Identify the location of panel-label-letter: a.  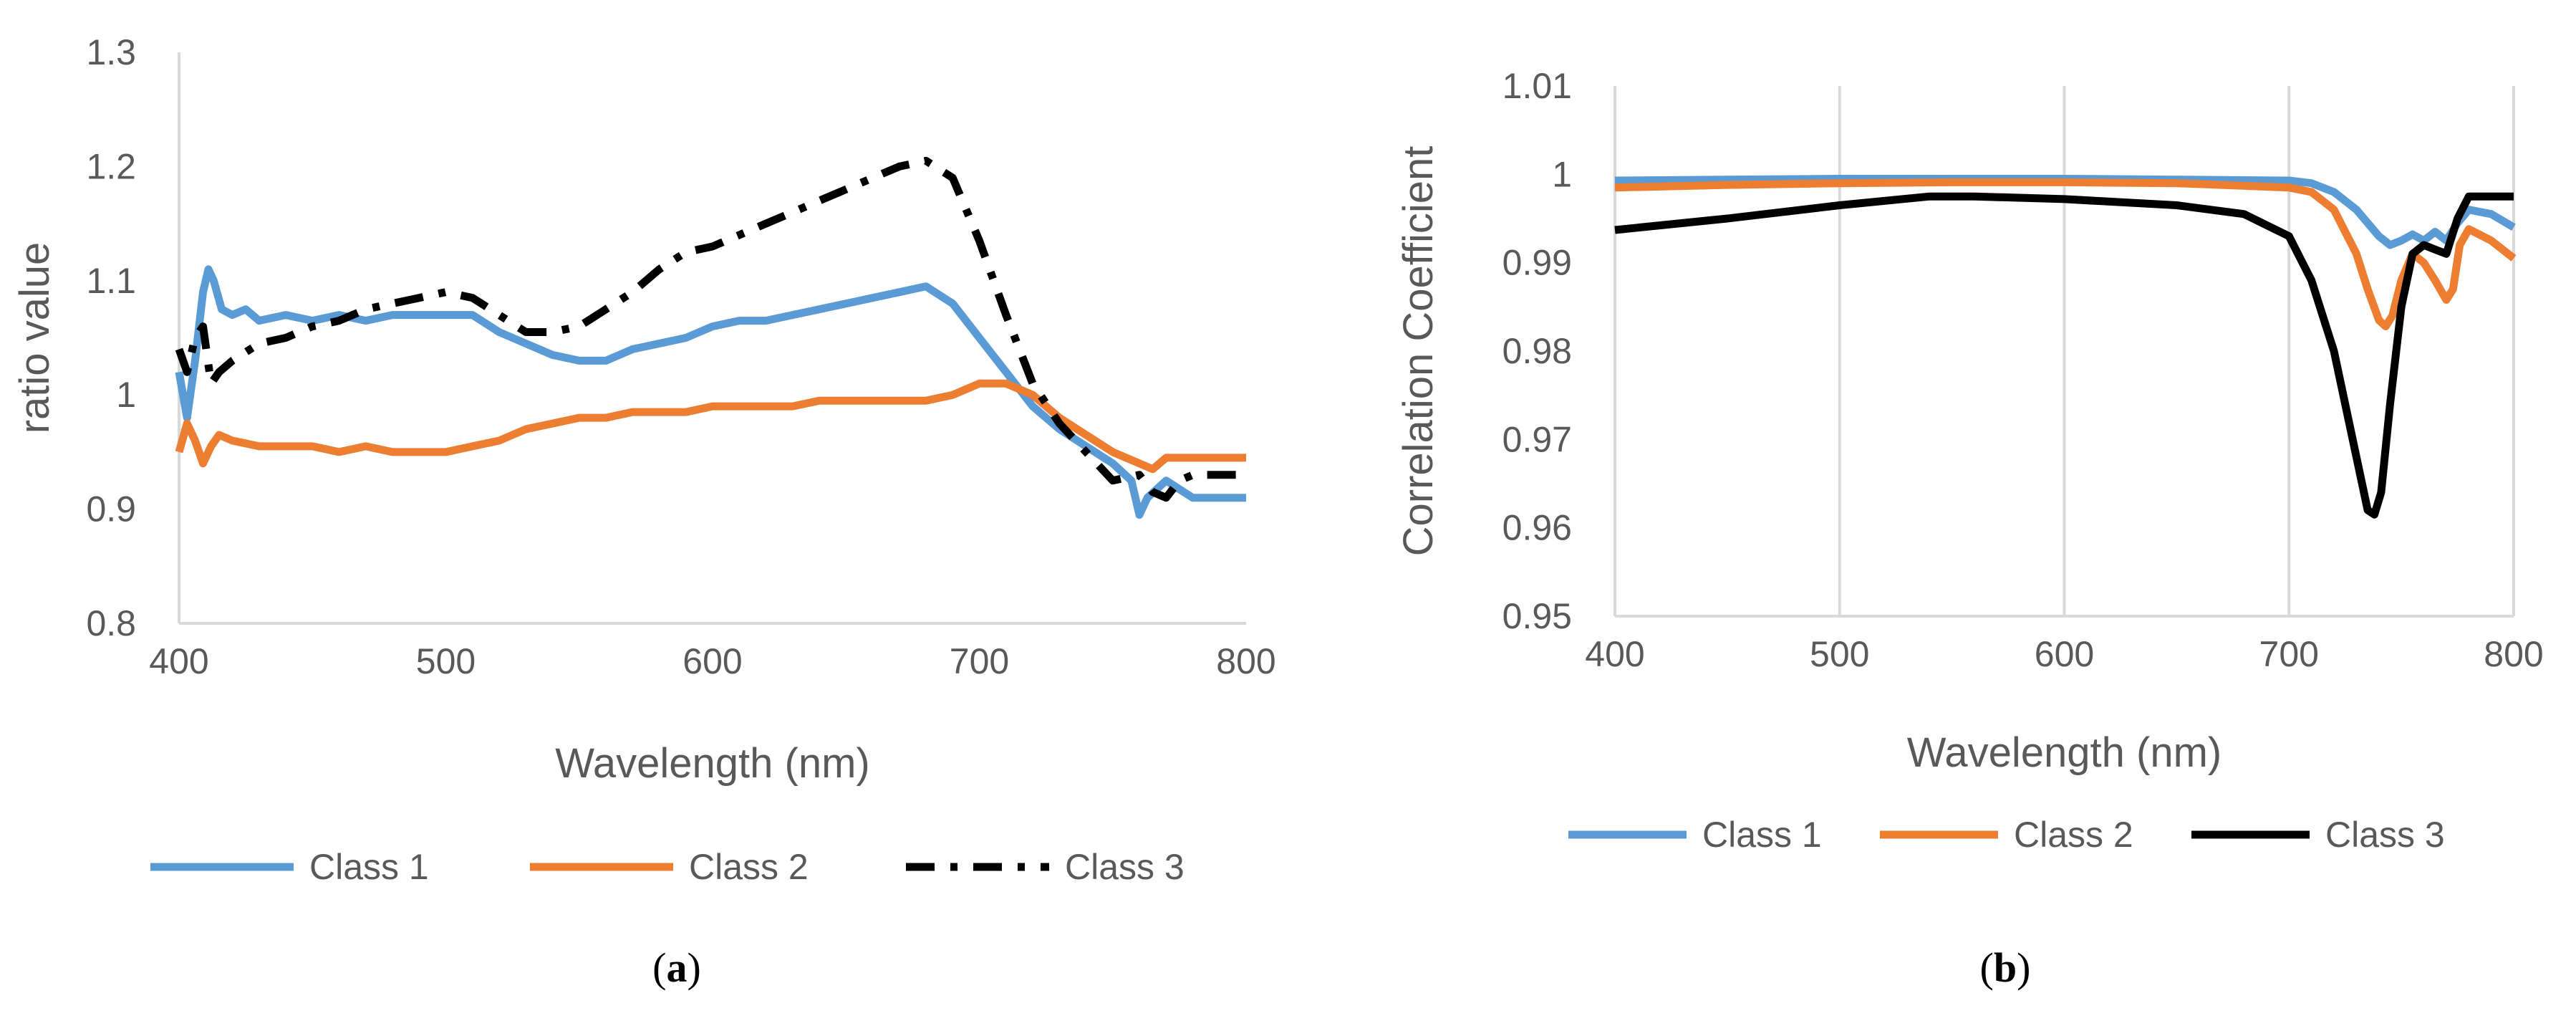
(677, 967).